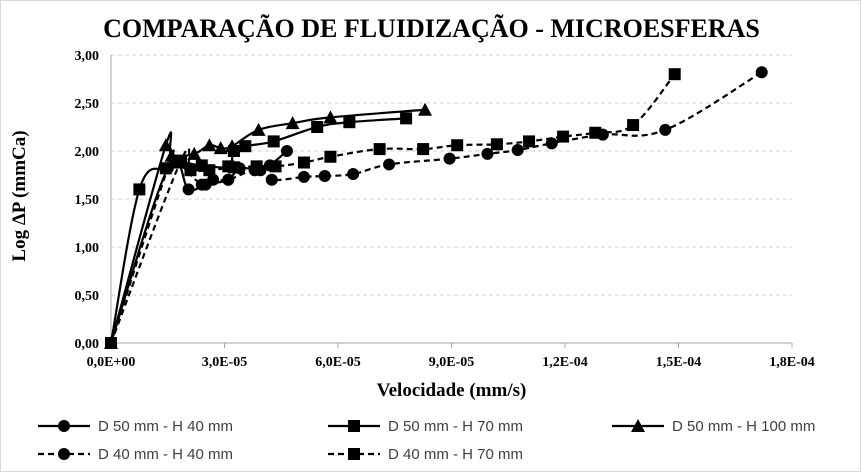 Image resolution: width=863 pixels, height=474 pixels. I want to click on y-tick-label: 0,50, so click(87, 296).